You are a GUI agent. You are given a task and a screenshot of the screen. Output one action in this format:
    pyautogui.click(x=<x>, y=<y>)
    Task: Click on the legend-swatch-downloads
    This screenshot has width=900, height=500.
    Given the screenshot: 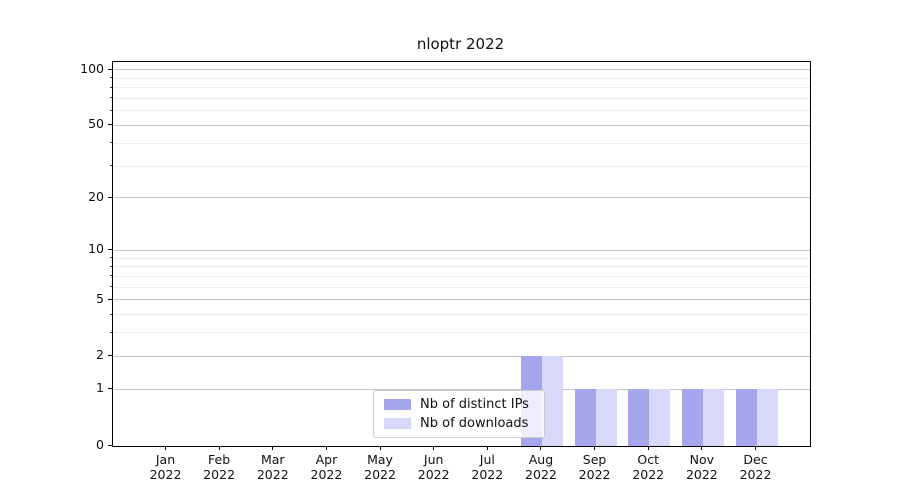 What is the action you would take?
    pyautogui.click(x=397, y=423)
    